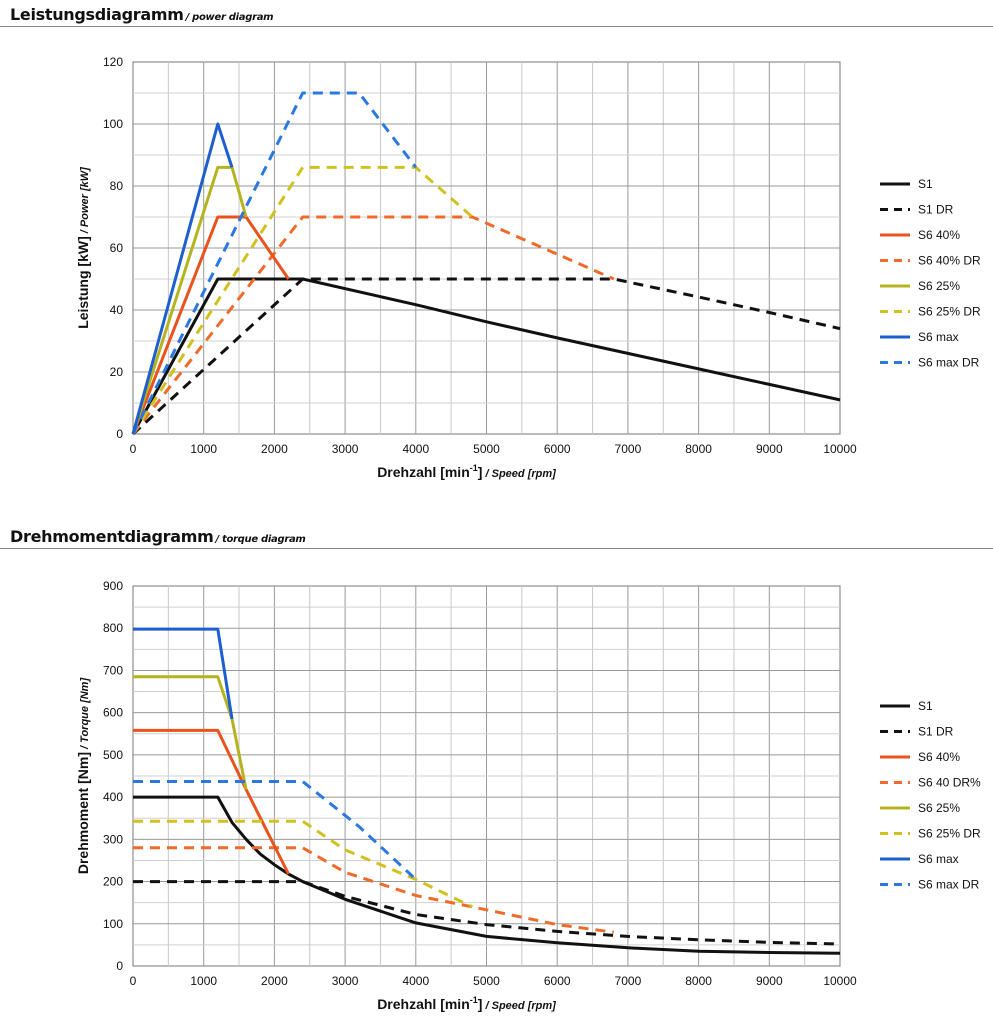 This screenshot has width=993, height=1024. I want to click on y-tick-label: 60, so click(117, 248).